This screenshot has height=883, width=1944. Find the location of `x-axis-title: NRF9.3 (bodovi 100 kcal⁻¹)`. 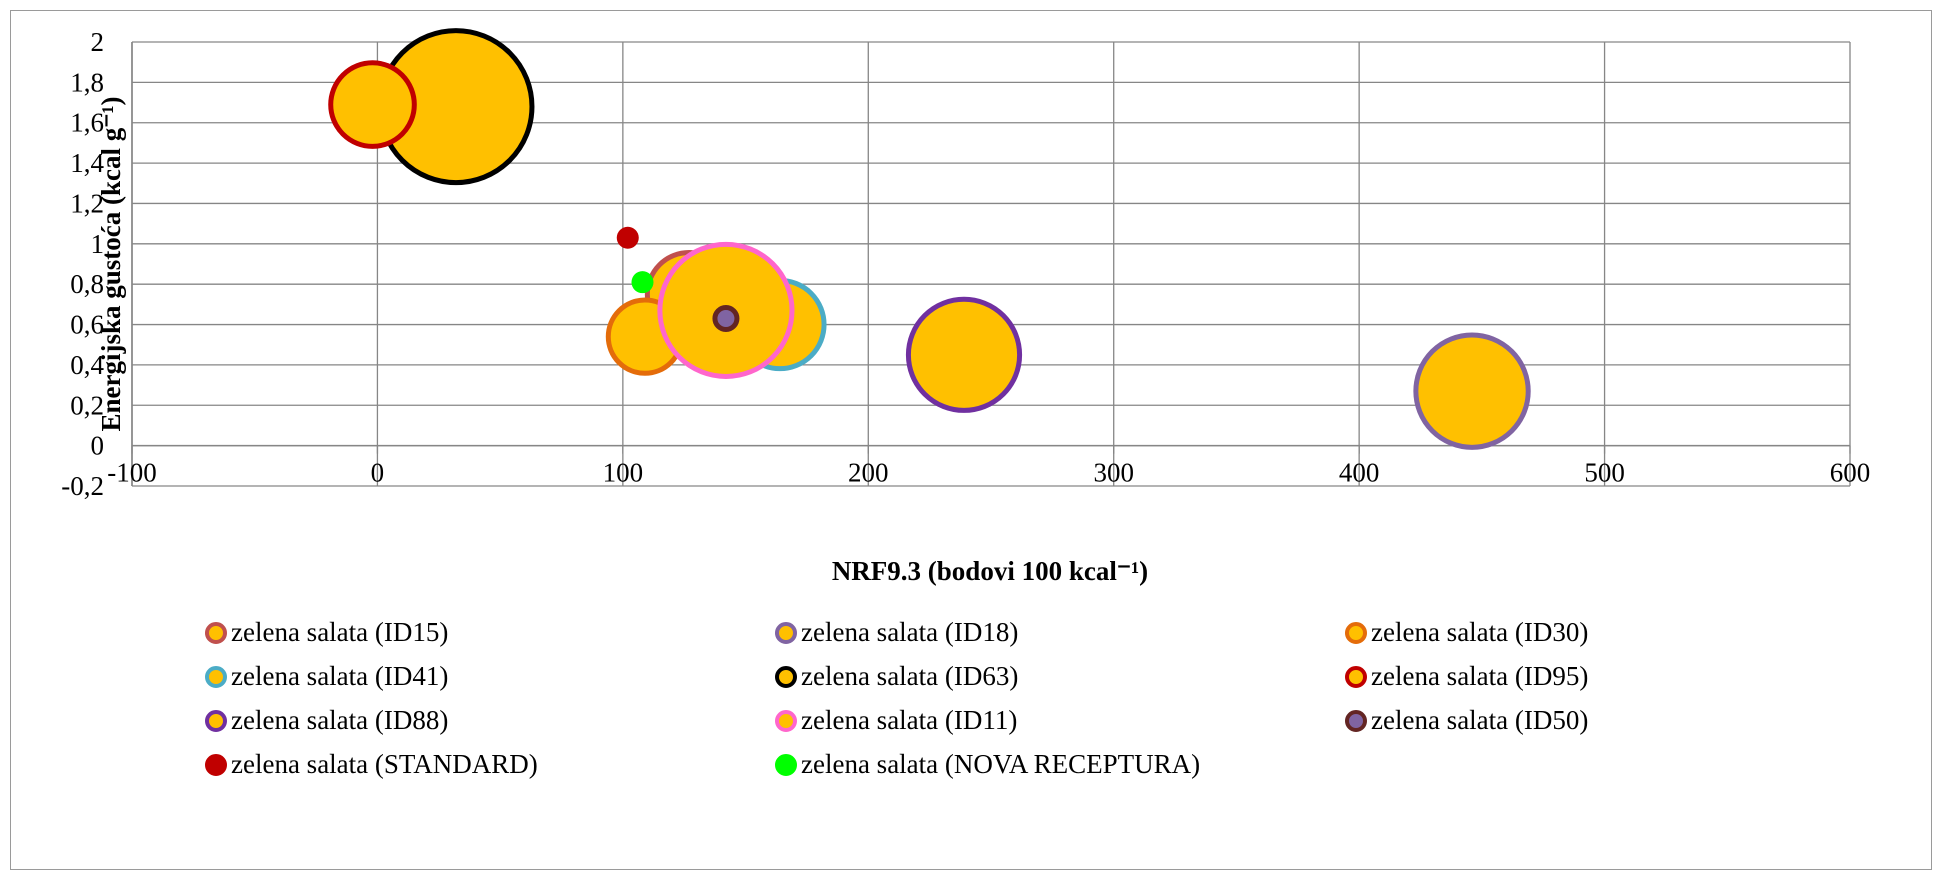

x-axis-title: NRF9.3 (bodovi 100 kcal⁻¹) is located at coordinates (990, 571).